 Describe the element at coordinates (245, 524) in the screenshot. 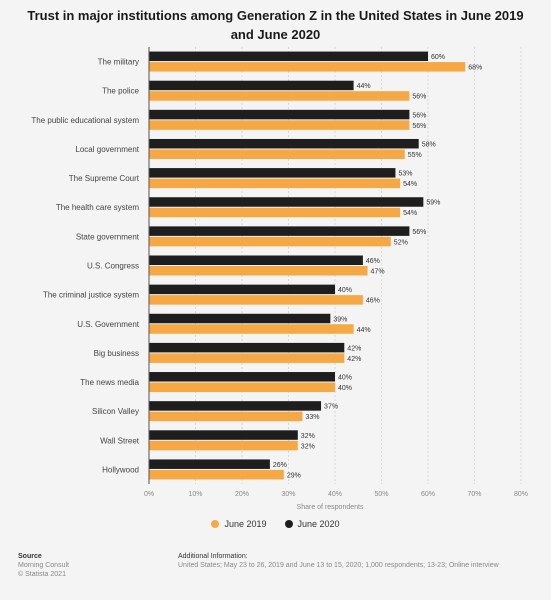

I see `legend-label: June 2019` at that location.